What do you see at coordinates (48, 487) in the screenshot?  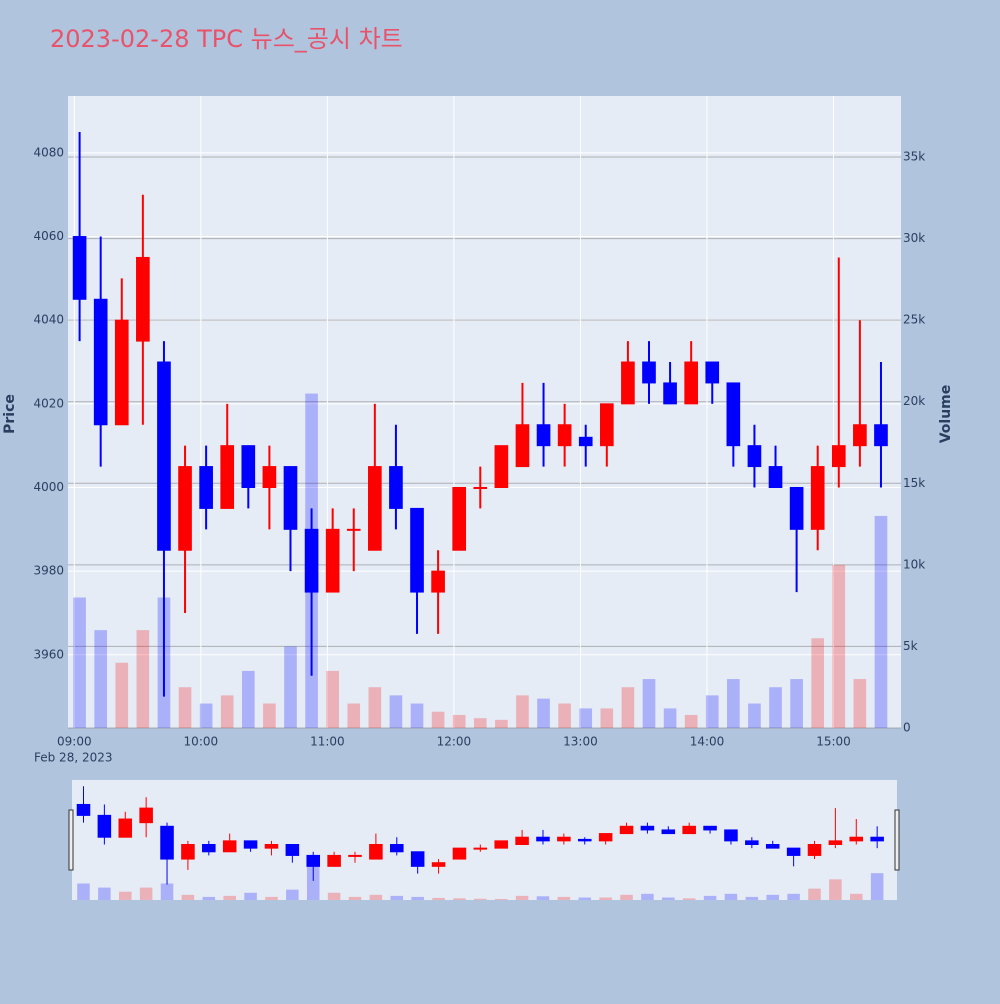 I see `y-tick-label: 4000` at bounding box center [48, 487].